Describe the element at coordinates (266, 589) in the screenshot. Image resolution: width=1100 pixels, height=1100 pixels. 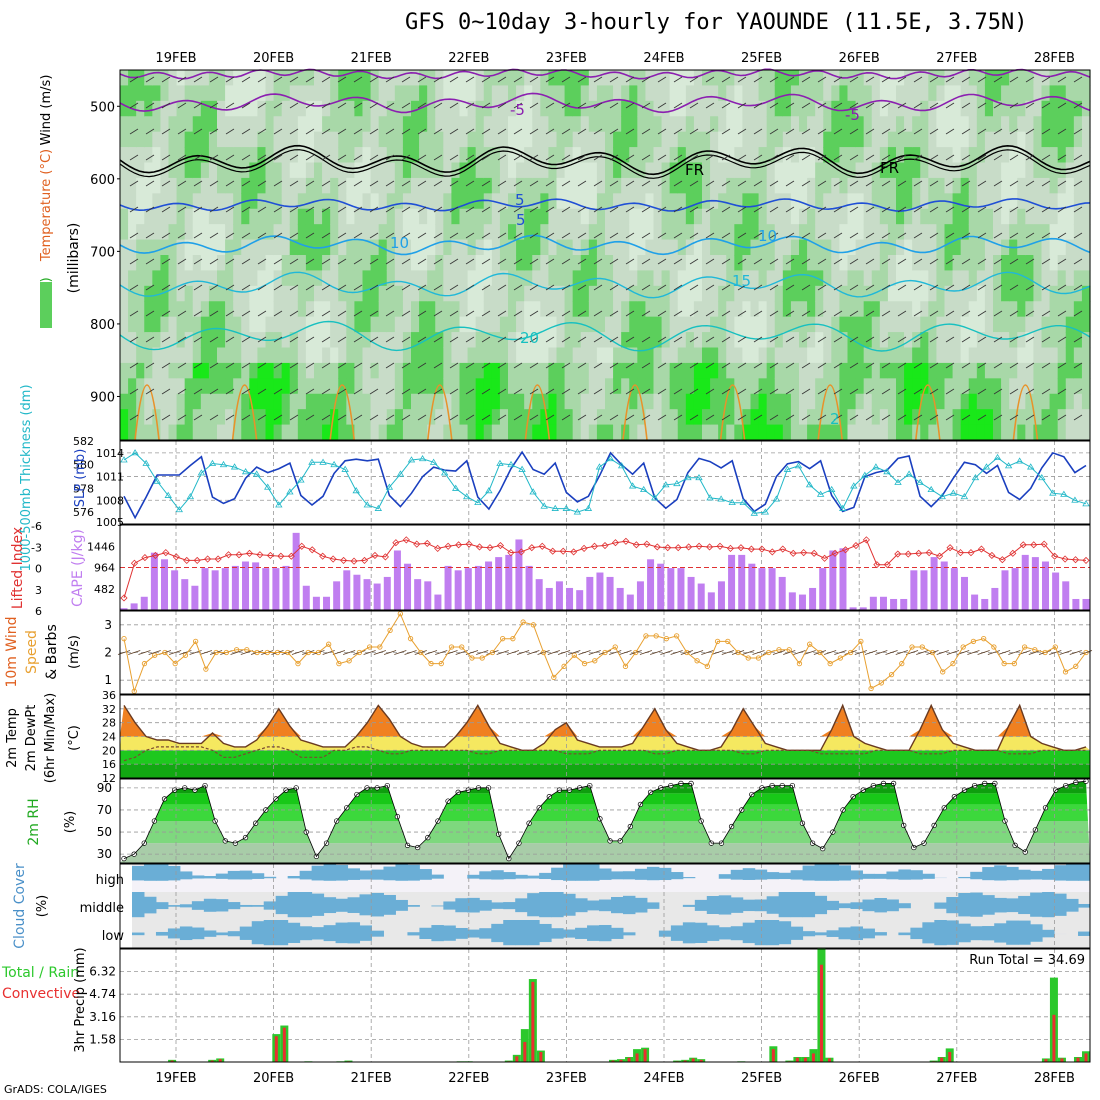
I see `cape-bar` at that location.